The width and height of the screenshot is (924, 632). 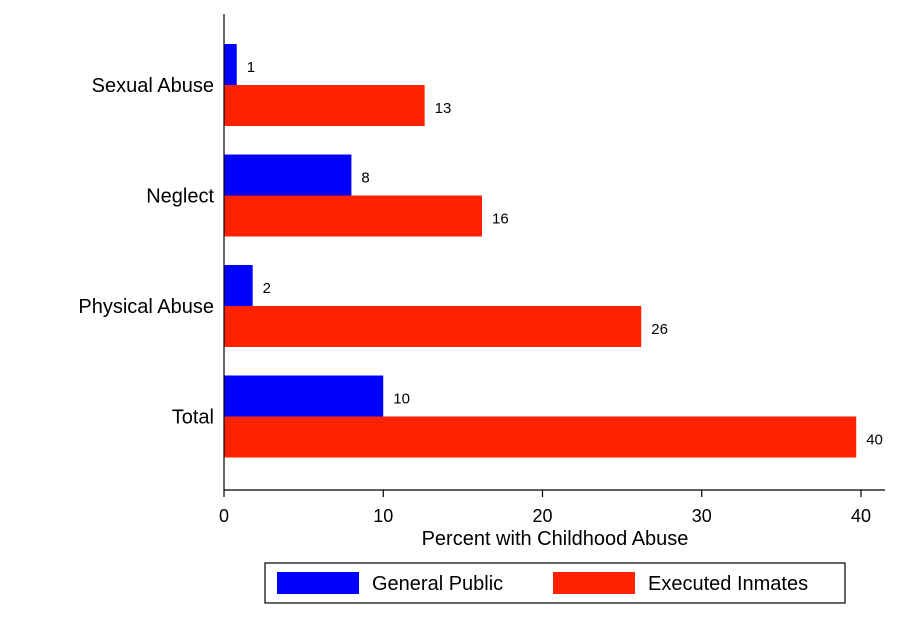 I want to click on data-label-executed-inmates-total: 40, so click(x=874, y=440).